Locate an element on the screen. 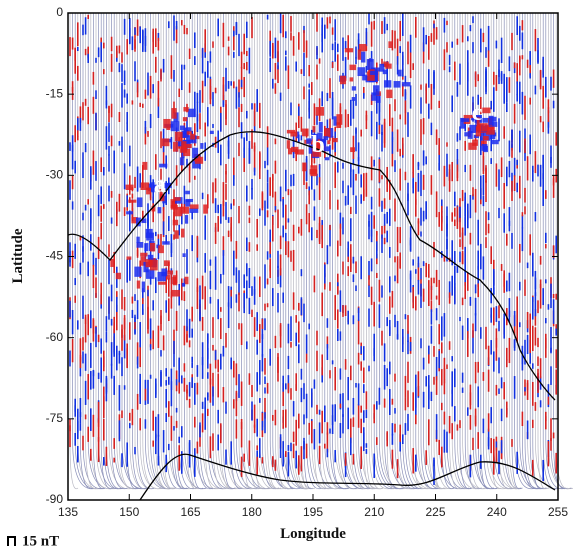 This screenshot has height=548, width=573. y-tick-label: -45 is located at coordinates (55, 256).